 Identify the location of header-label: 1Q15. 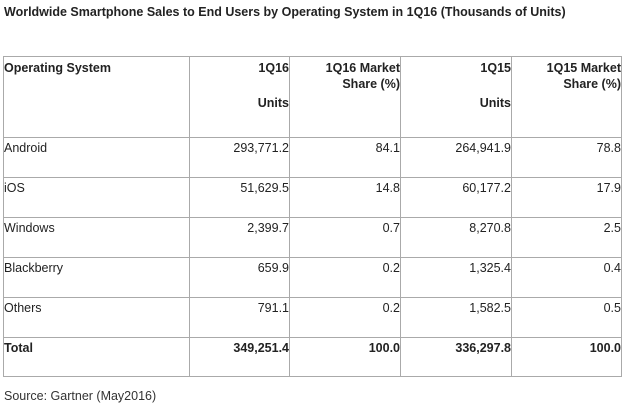
(495, 68).